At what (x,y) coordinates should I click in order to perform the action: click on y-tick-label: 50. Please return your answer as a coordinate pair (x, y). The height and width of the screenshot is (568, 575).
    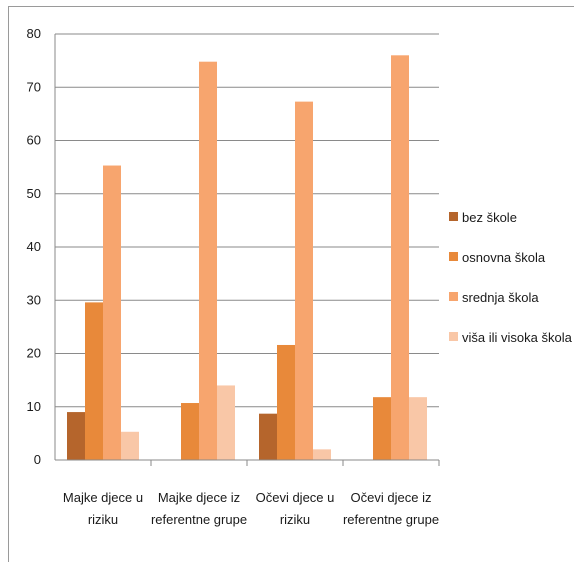
    Looking at the image, I should click on (34, 193).